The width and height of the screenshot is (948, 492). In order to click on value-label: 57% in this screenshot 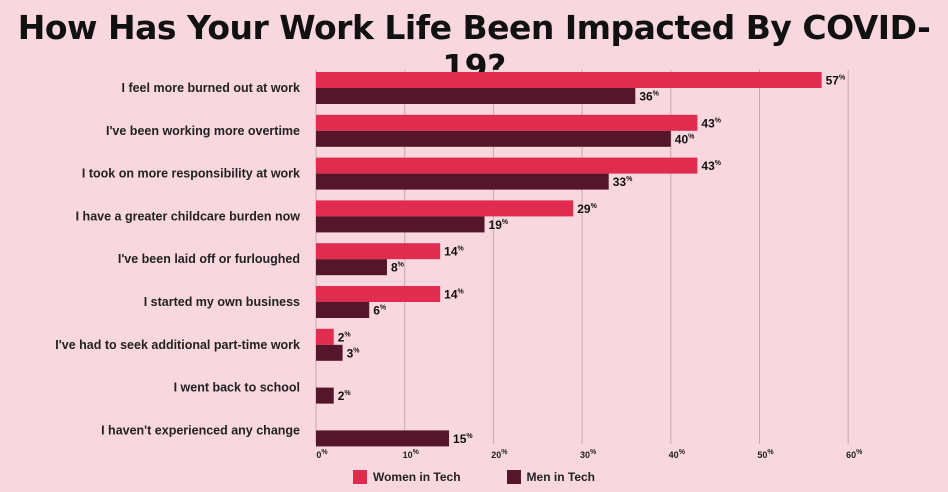, I will do `click(836, 81)`.